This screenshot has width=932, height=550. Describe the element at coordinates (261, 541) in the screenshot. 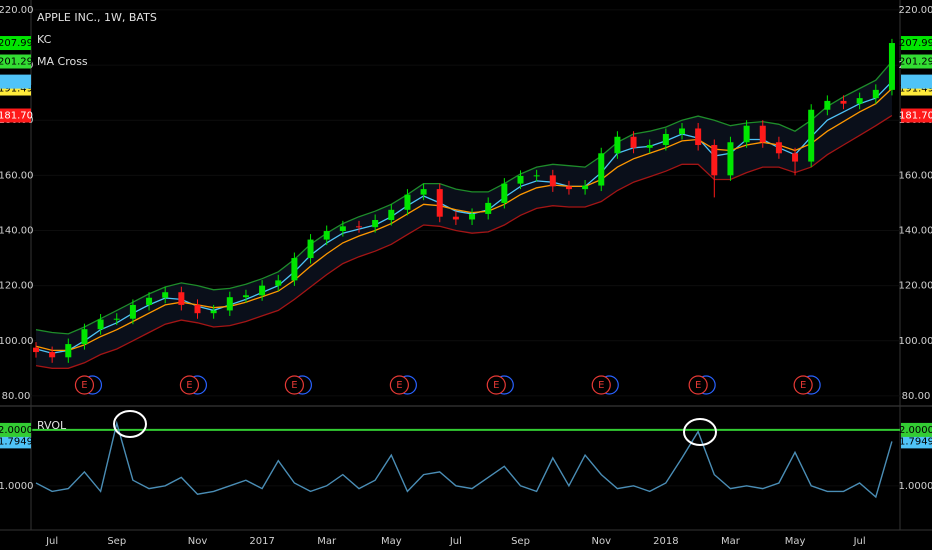

I see `x-tick-label: 2017` at that location.